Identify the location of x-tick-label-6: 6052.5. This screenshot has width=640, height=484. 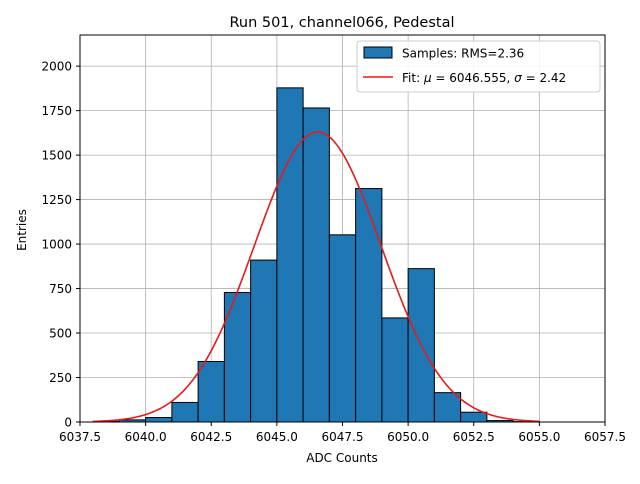
(474, 437).